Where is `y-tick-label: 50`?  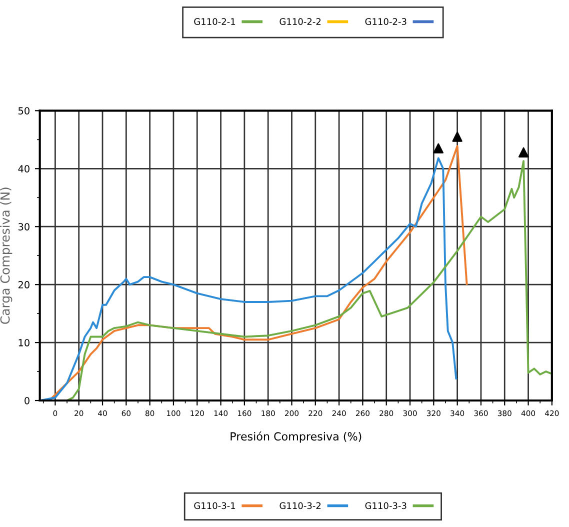 y-tick-label: 50 is located at coordinates (24, 110).